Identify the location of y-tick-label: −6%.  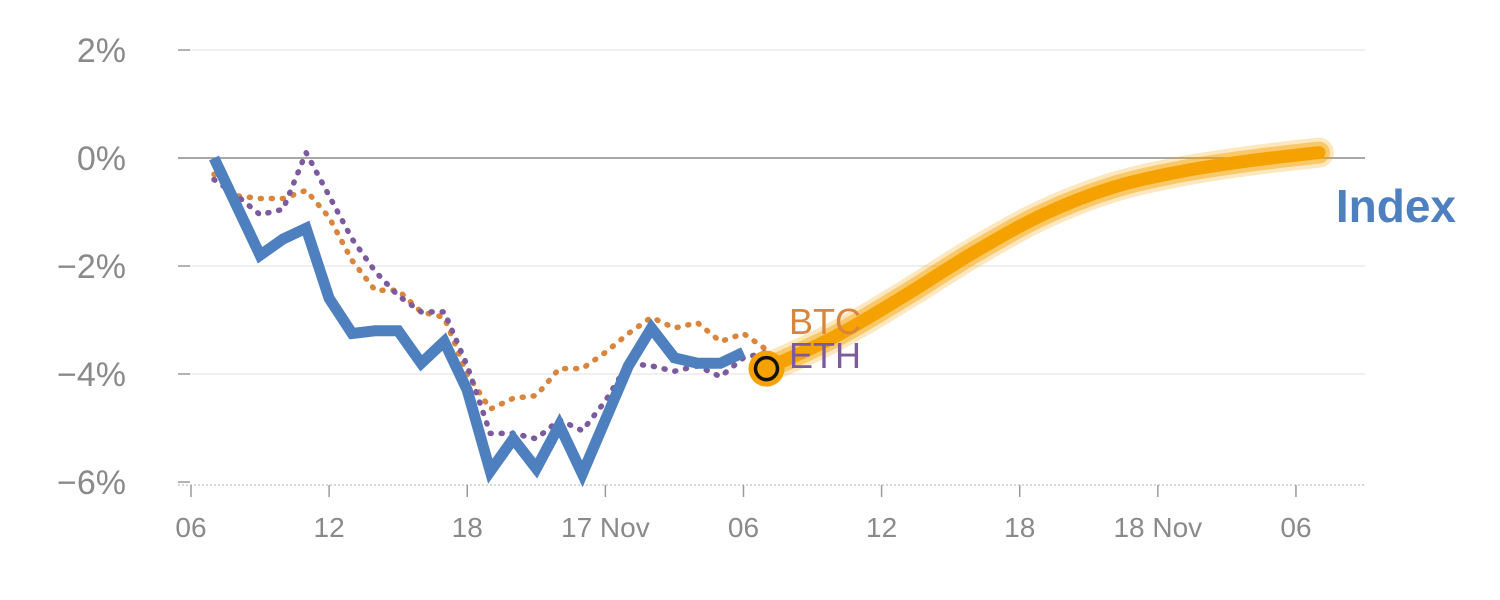
(91, 483).